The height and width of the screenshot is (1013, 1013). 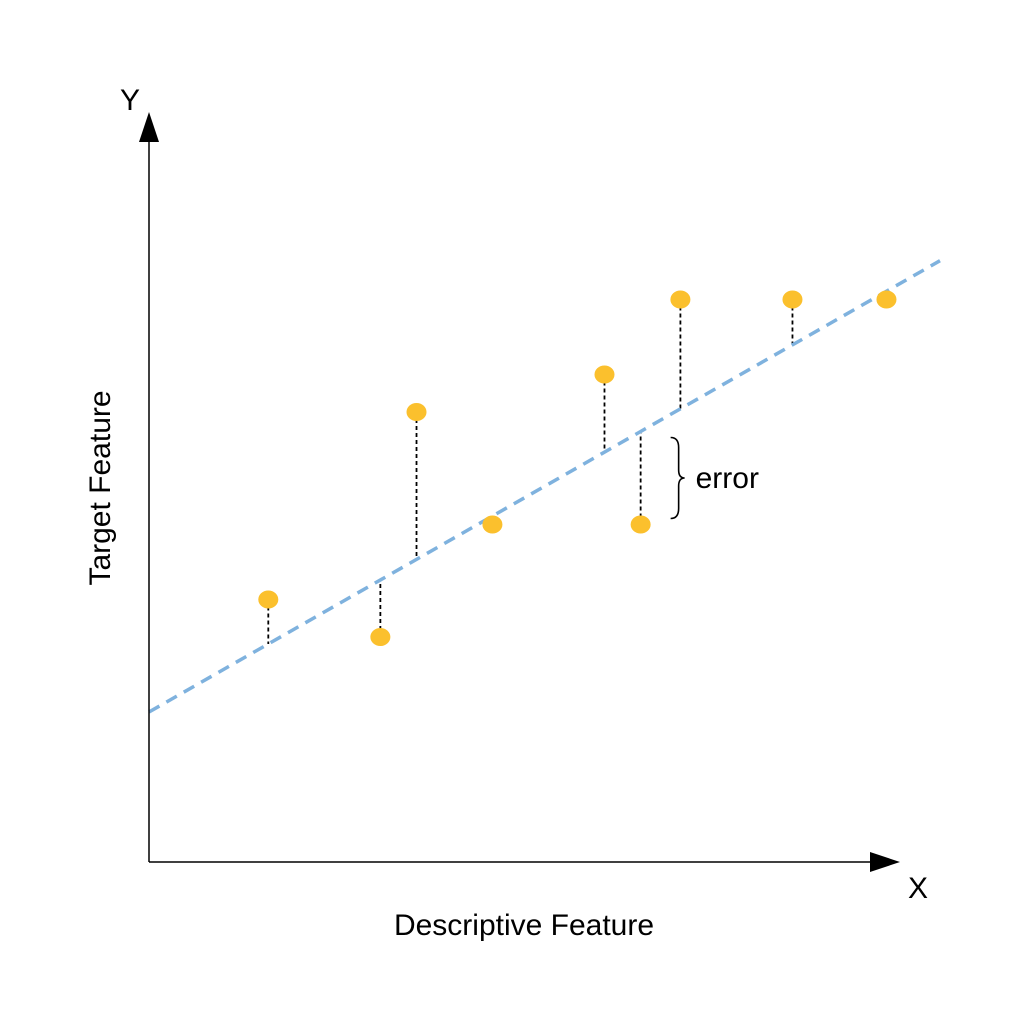 I want to click on x-axis-title: Descriptive Feature, so click(x=524, y=925).